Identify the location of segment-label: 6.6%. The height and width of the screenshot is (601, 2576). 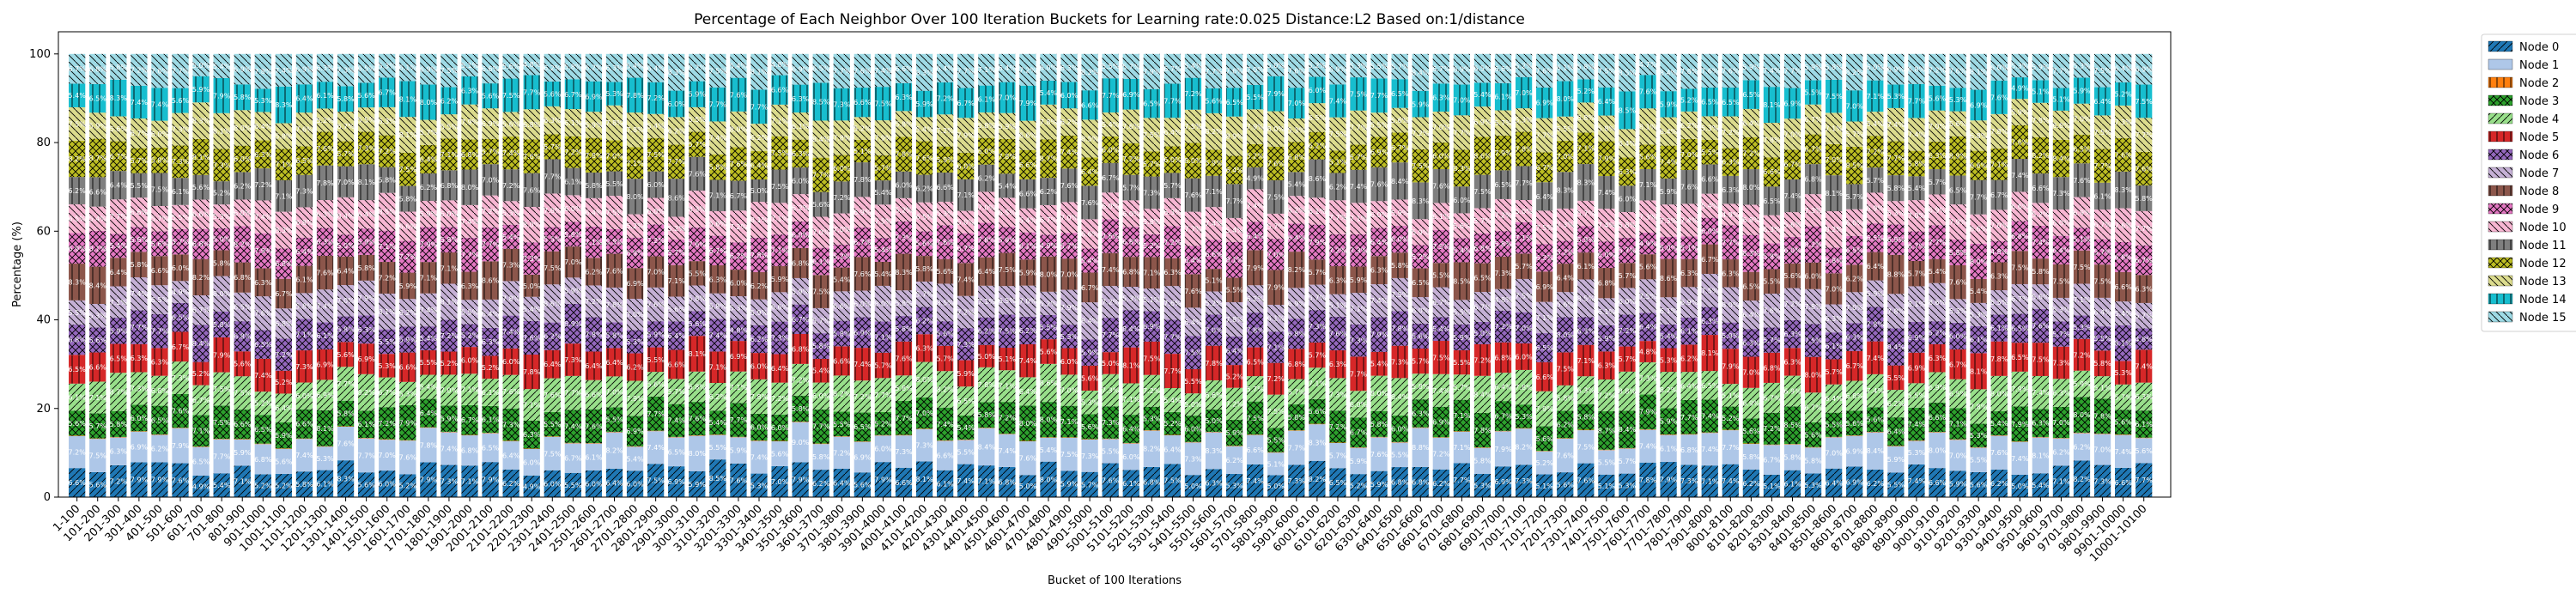
(842, 306).